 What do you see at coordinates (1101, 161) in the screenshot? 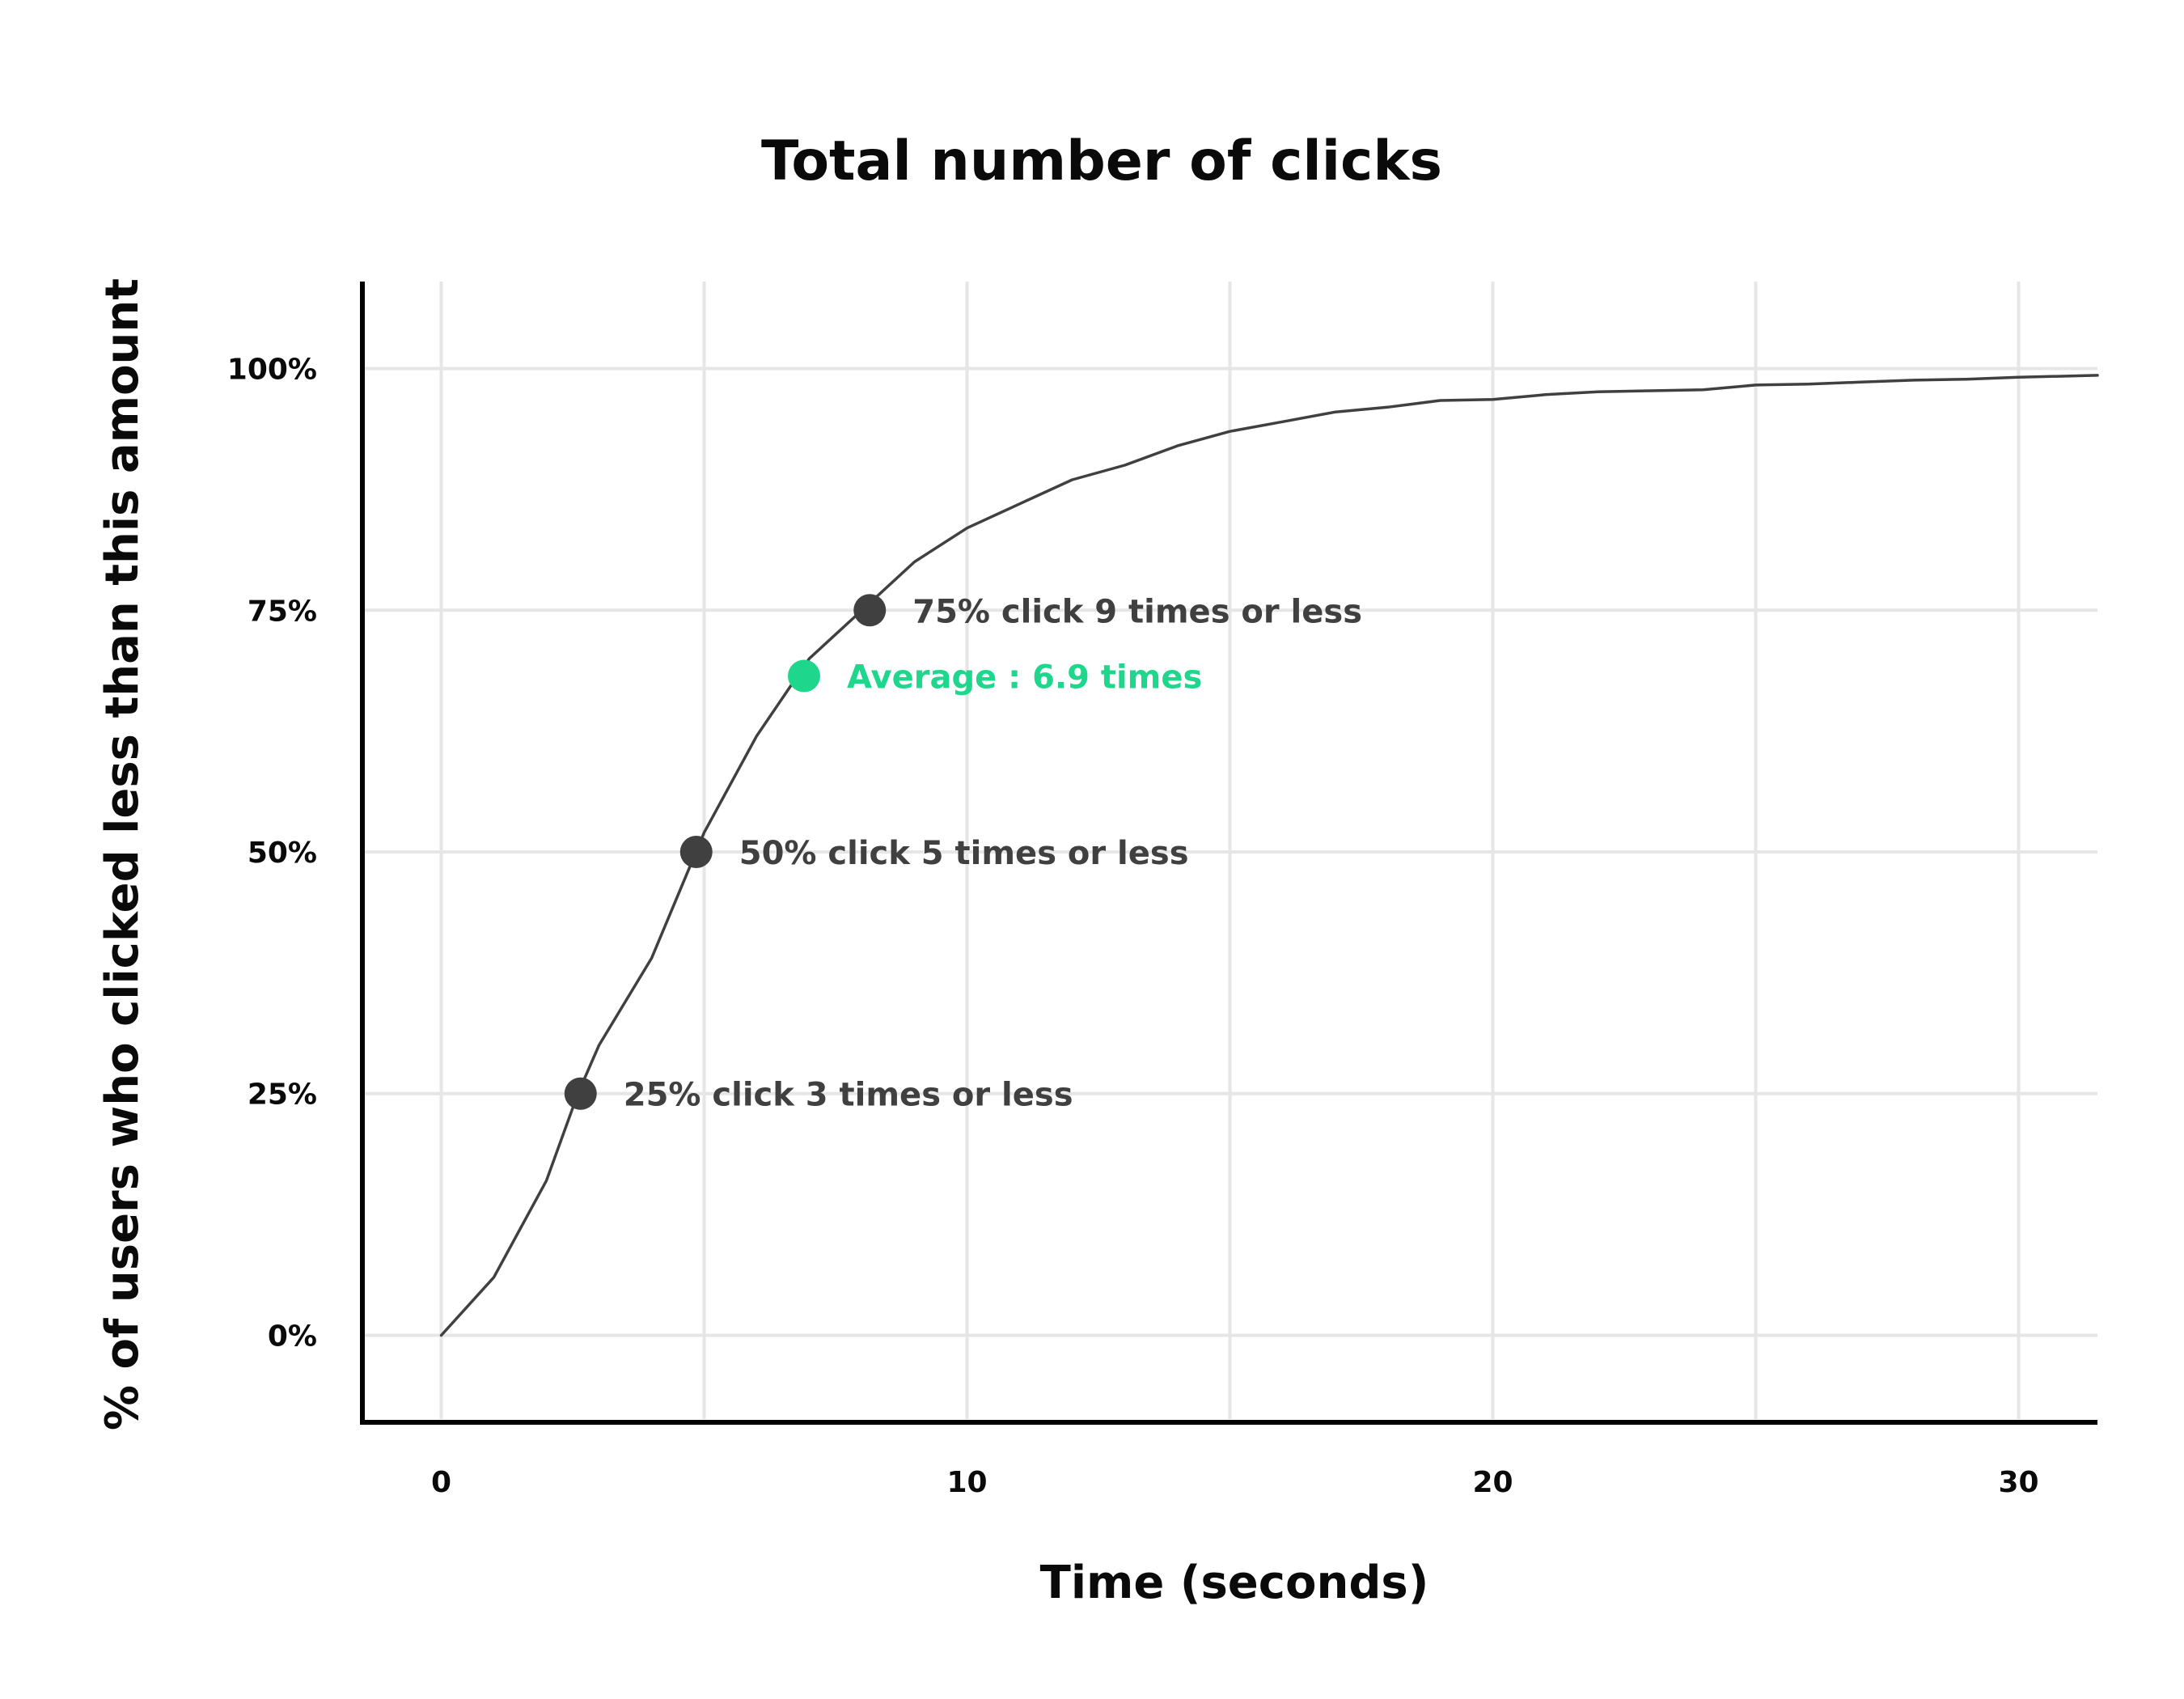
I see `chart-title: Total number of clicks` at bounding box center [1101, 161].